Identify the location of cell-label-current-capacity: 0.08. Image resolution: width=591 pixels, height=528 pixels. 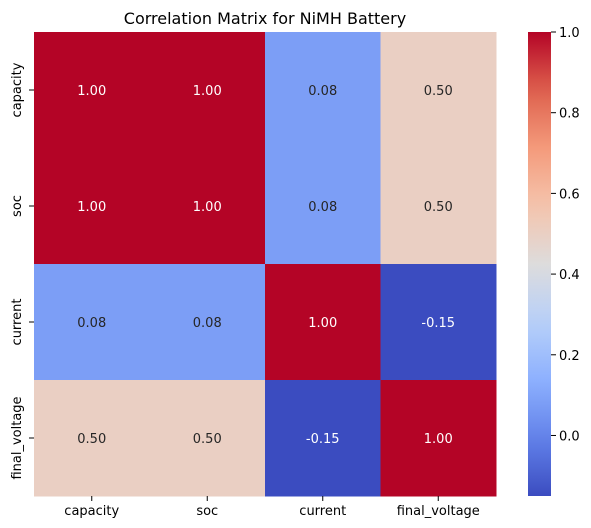
(91, 323).